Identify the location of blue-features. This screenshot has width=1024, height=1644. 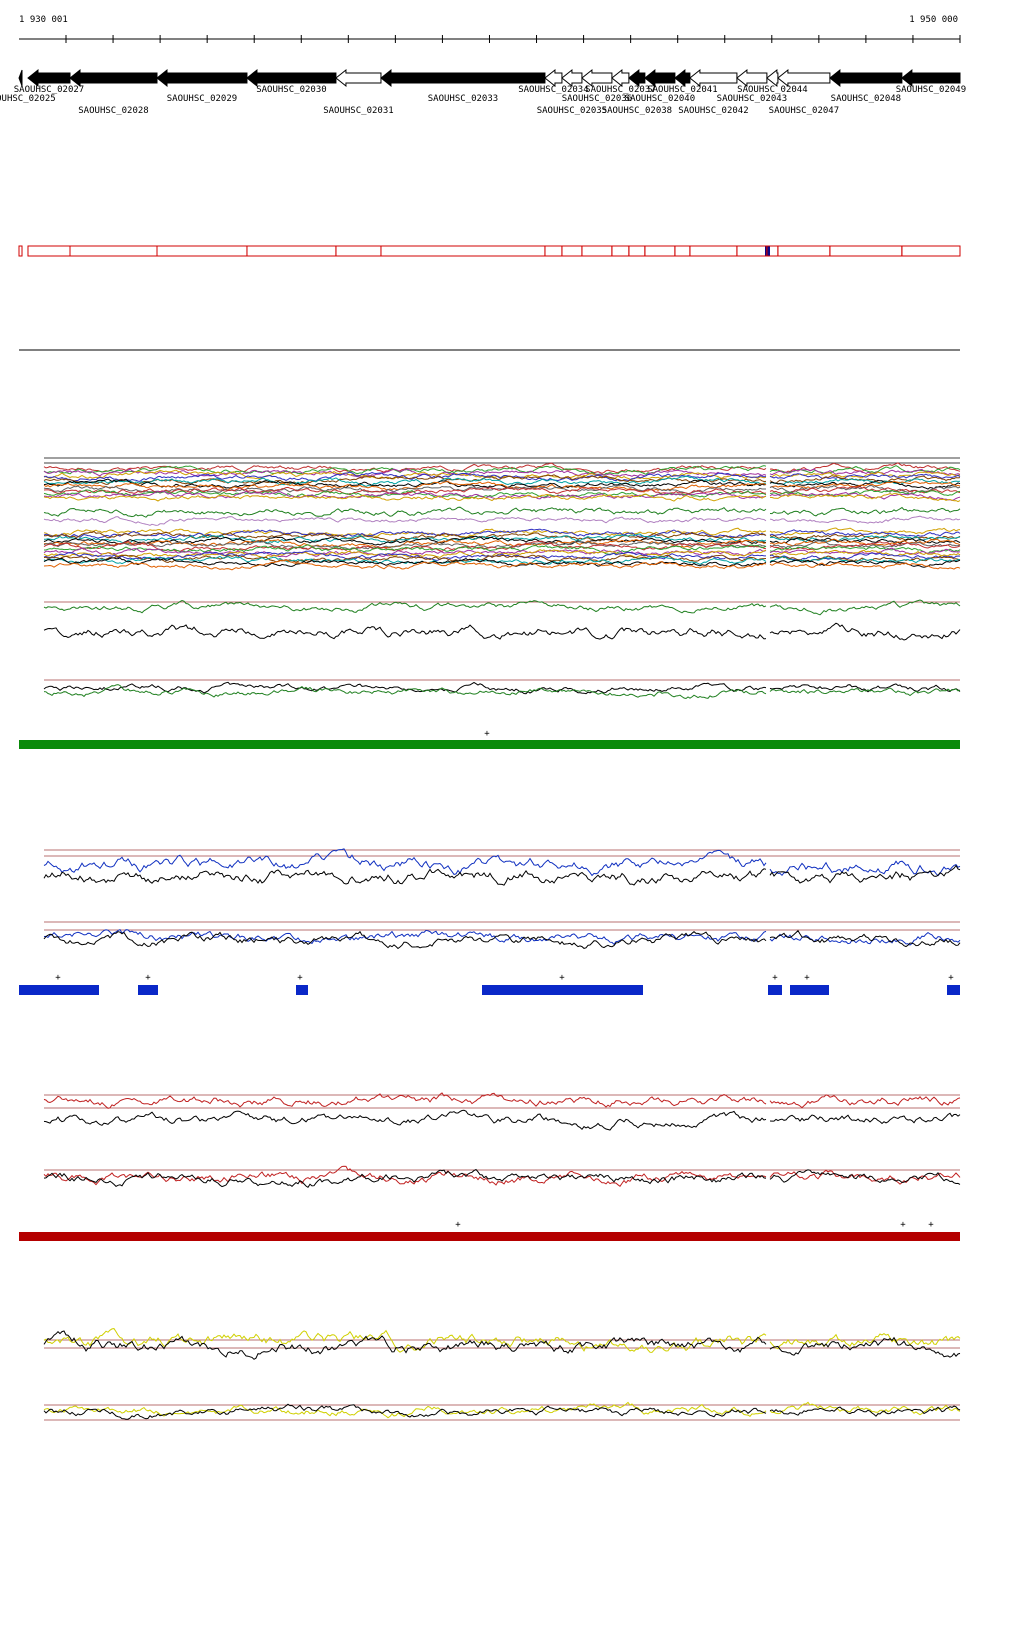
(489, 990).